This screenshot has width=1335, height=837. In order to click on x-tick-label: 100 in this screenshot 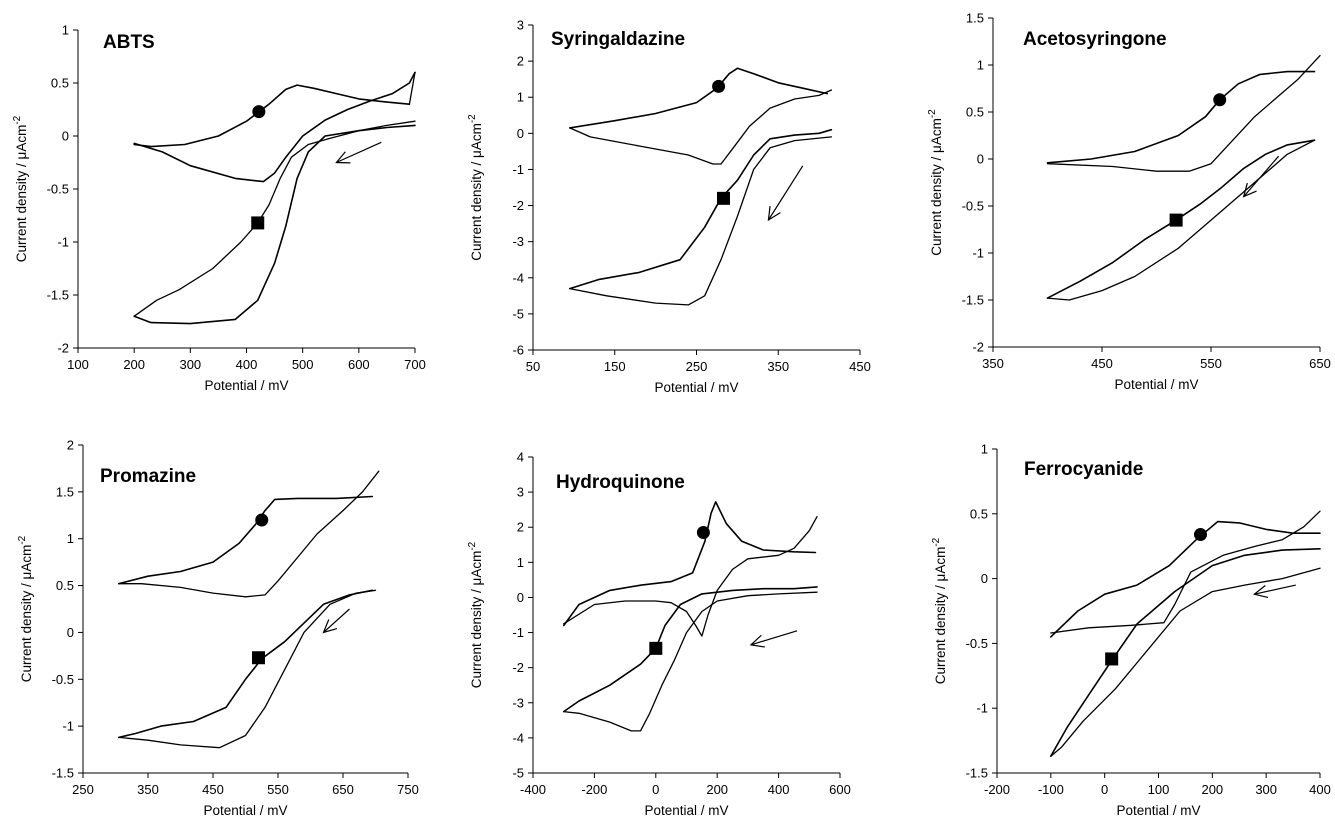, I will do `click(78, 364)`.